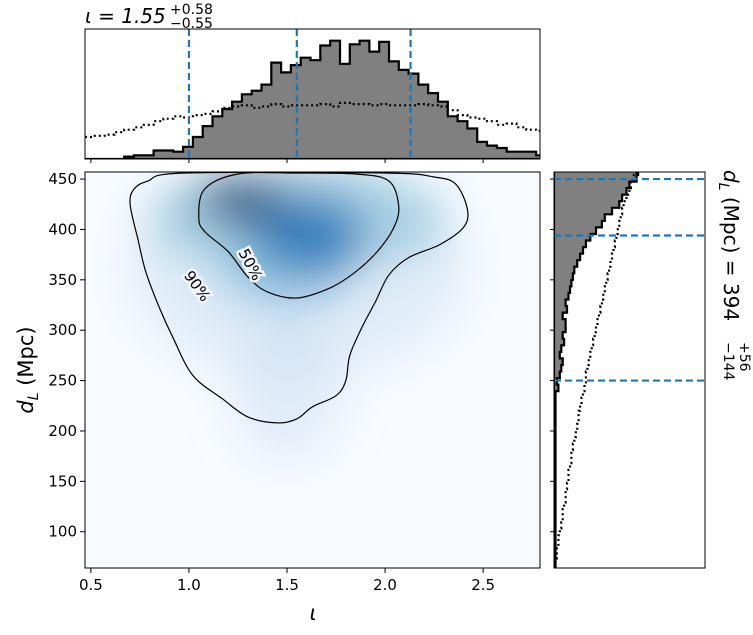  Describe the element at coordinates (312, 120) in the screenshot. I see `iota-prior-histogram` at that location.